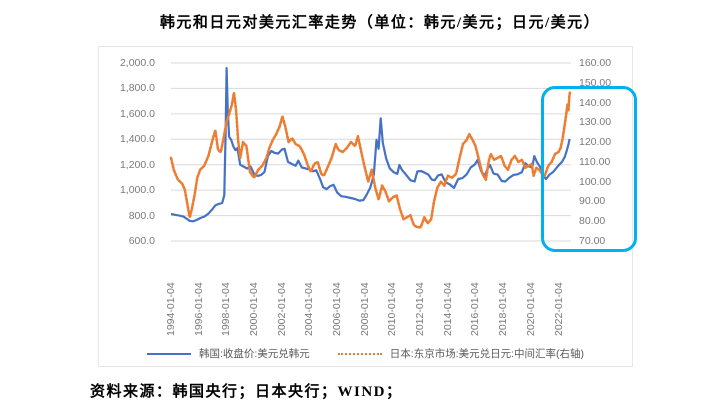 This screenshot has width=714, height=415. What do you see at coordinates (487, 354) in the screenshot?
I see `legend-label-japan: 日本:东京市场:美元兑日元:中间汇率(右轴)` at bounding box center [487, 354].